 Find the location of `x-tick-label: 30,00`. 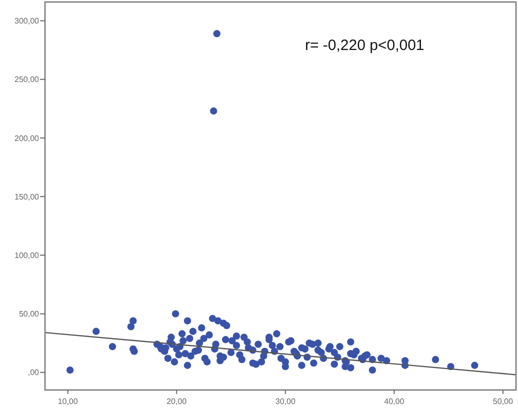

x-tick-label: 30,00 is located at coordinates (285, 401).